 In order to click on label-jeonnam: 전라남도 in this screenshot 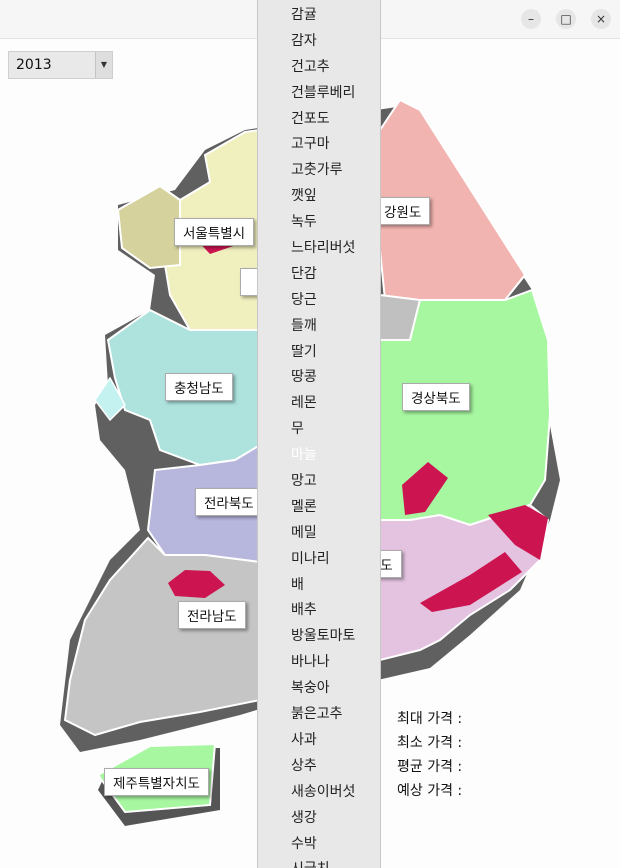, I will do `click(212, 615)`.